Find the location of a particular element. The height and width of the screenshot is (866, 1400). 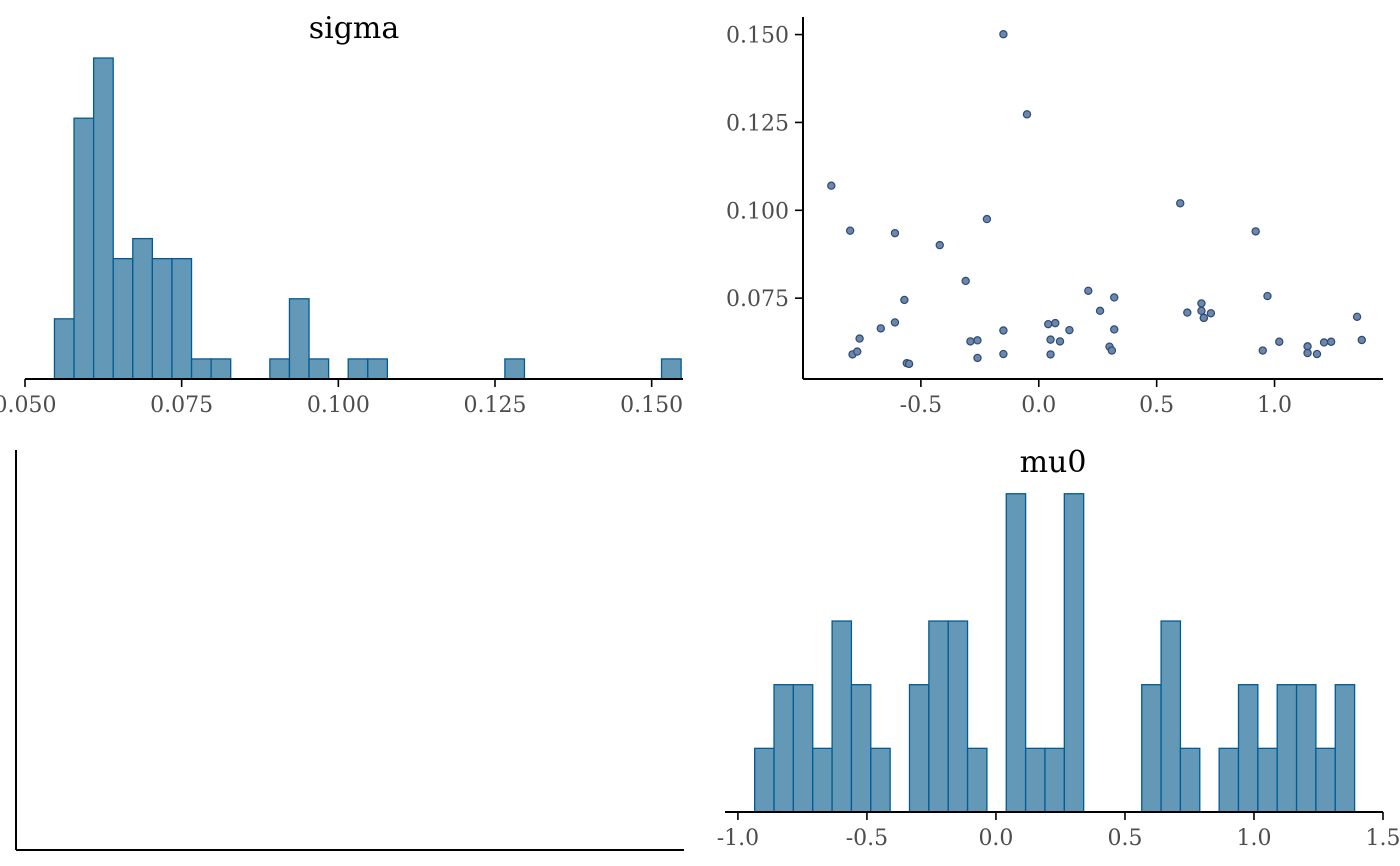

mu0-hist-x-tick-label: 0.5 is located at coordinates (1124, 838).